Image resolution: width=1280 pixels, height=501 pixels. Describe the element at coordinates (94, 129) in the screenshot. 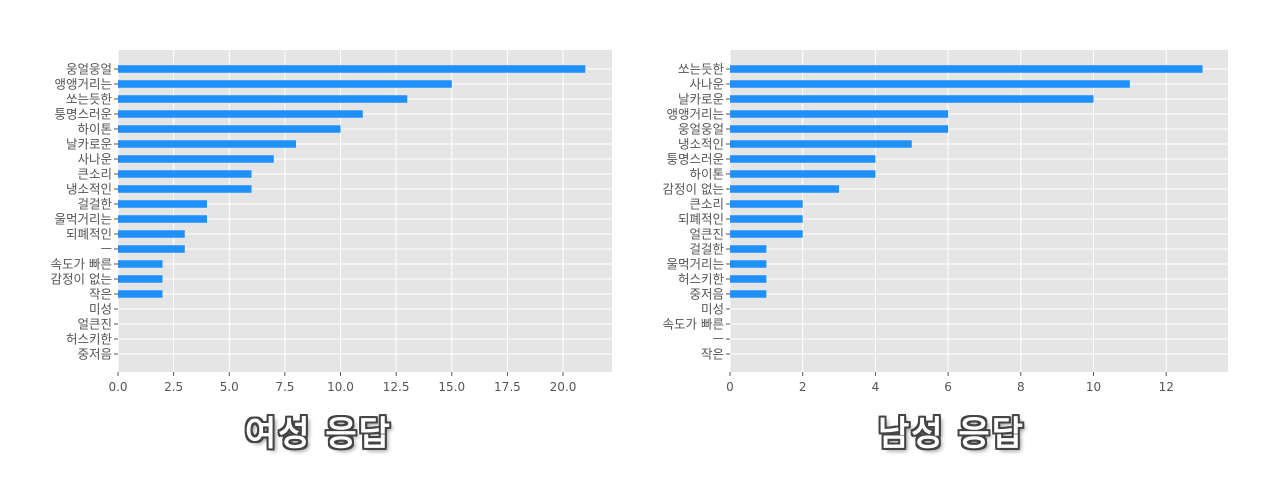

I see `female-category-label: 하이톤` at that location.